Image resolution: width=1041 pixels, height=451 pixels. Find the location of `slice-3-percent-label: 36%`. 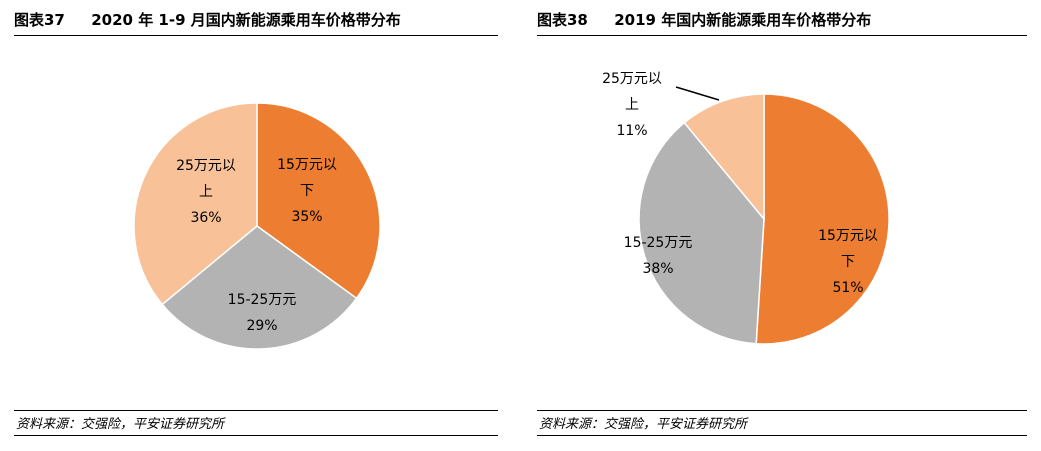

slice-3-percent-label: 36% is located at coordinates (205, 218).